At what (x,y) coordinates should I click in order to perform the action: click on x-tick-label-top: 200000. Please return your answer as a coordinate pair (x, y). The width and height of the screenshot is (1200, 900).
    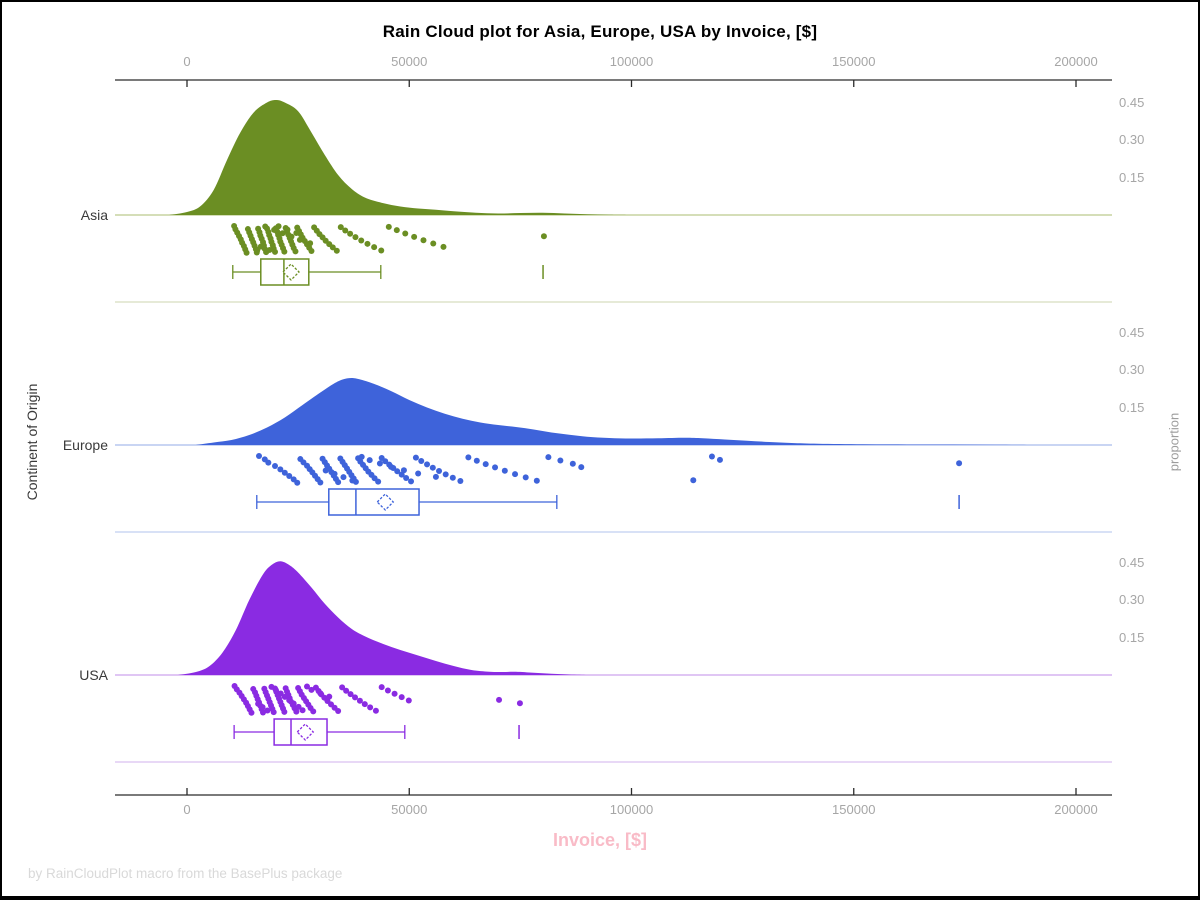
    Looking at the image, I should click on (1076, 61).